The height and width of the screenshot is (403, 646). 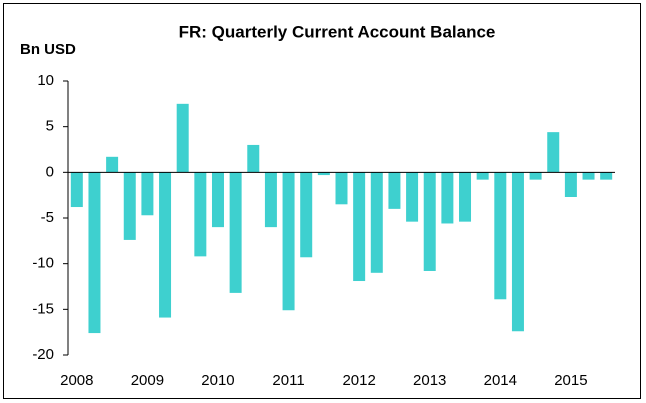 What do you see at coordinates (47, 217) in the screenshot?
I see `y-tick-label: -5` at bounding box center [47, 217].